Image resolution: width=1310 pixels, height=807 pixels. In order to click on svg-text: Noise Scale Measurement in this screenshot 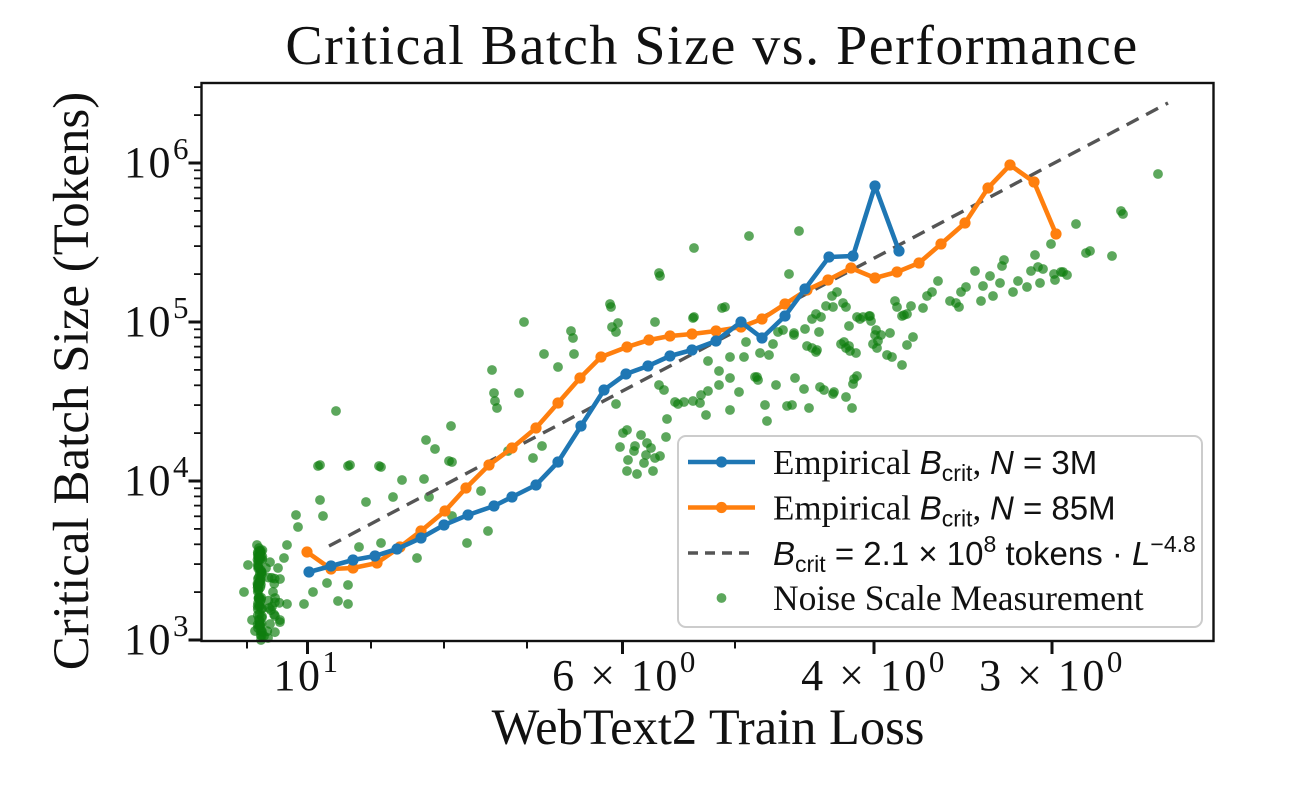, I will do `click(958, 598)`.